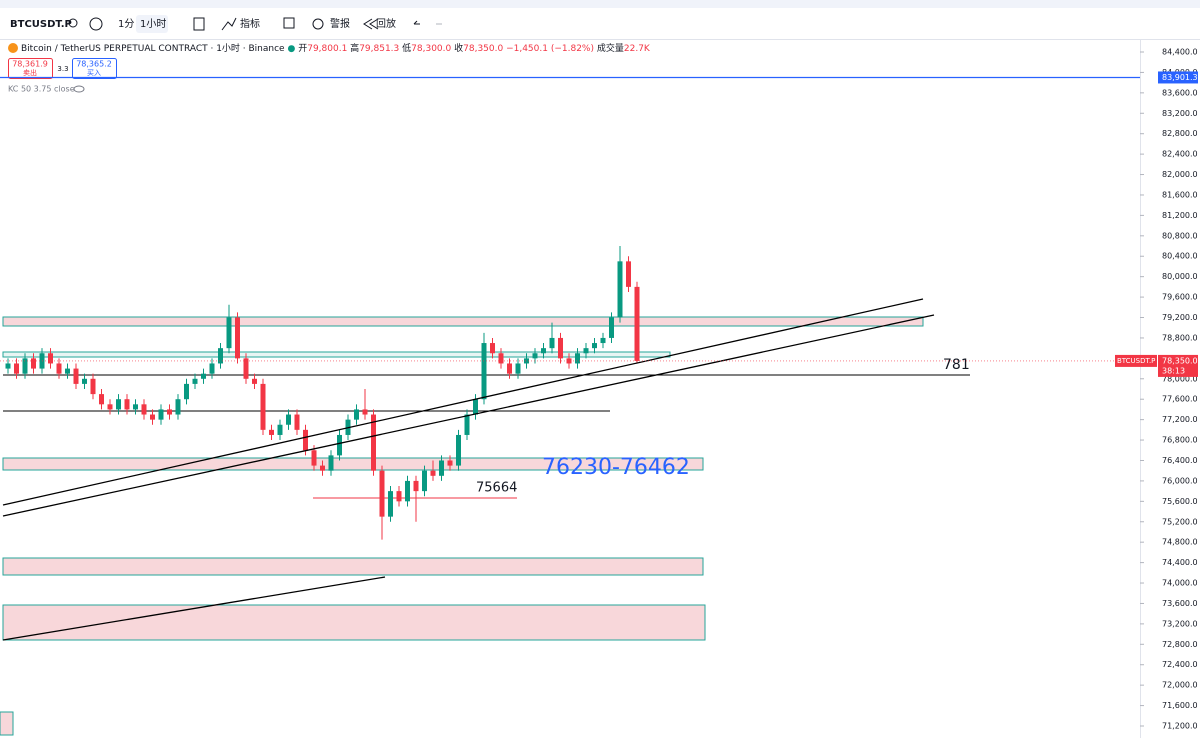  I want to click on y-tick-label: 74,800.0, so click(1180, 542).